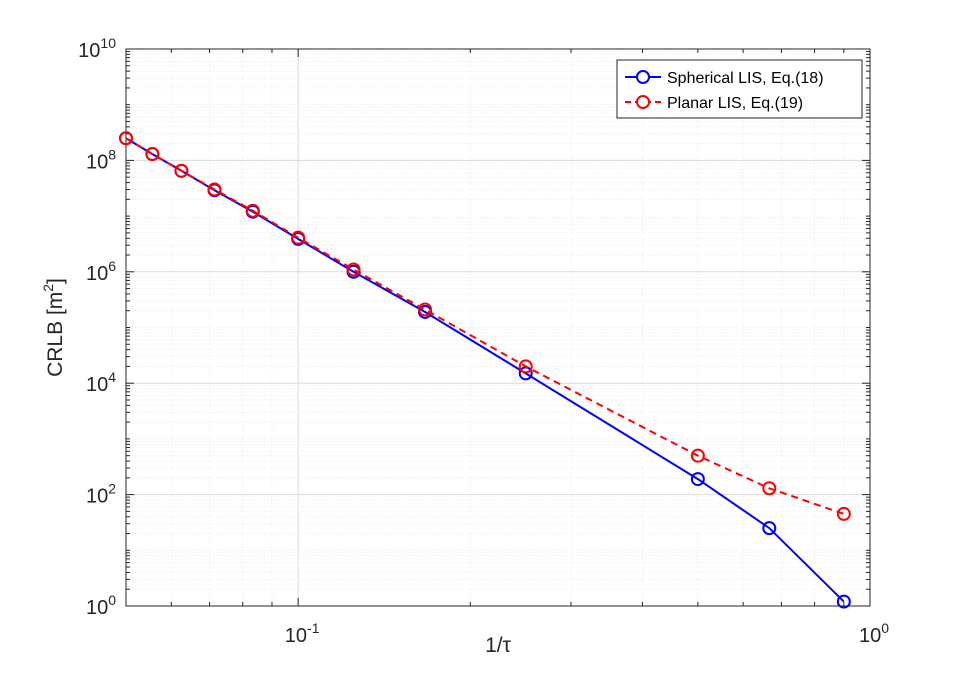 This screenshot has width=961, height=678. What do you see at coordinates (101, 605) in the screenshot?
I see `y-tick-label: 10⁰` at bounding box center [101, 605].